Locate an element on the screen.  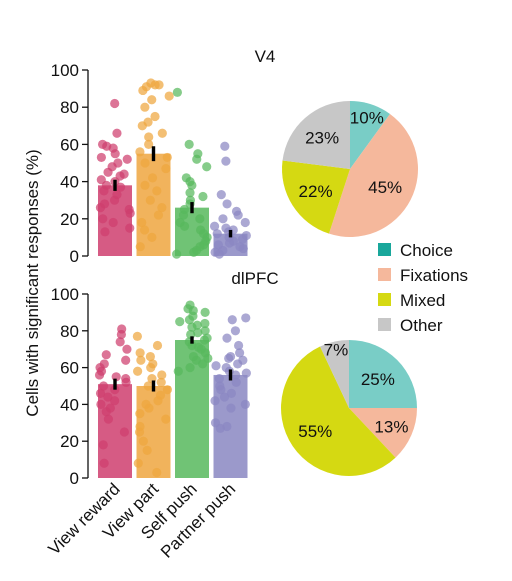
legend: Choice Fixations Mixed Other is located at coordinates (423, 288).